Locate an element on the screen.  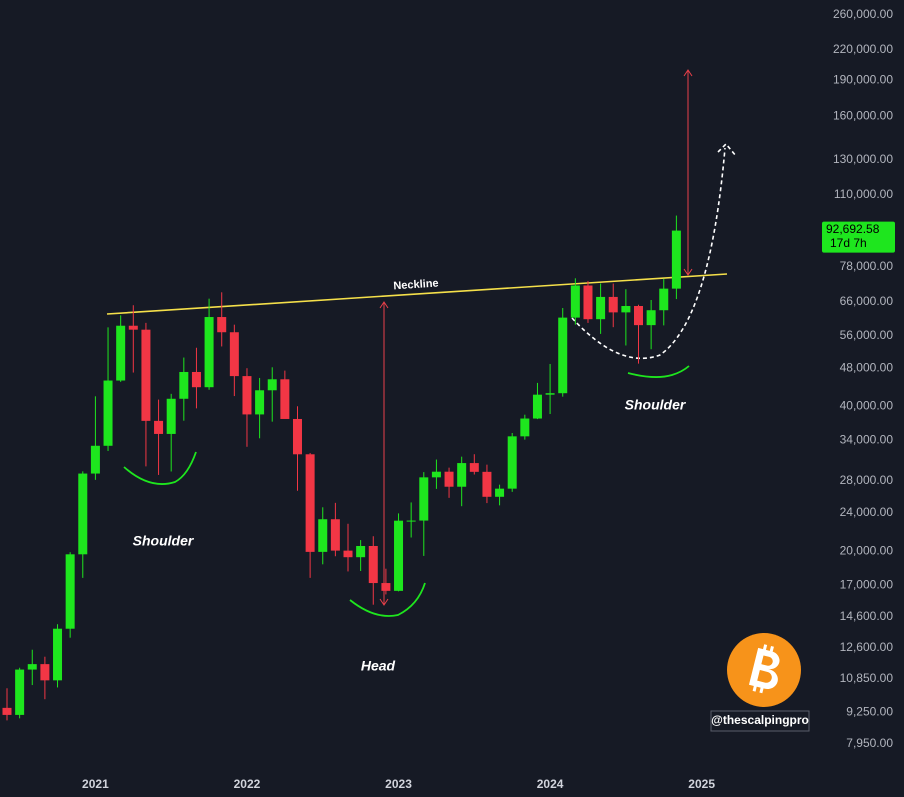
right-shoulder-label: Shoulder is located at coordinates (656, 405).